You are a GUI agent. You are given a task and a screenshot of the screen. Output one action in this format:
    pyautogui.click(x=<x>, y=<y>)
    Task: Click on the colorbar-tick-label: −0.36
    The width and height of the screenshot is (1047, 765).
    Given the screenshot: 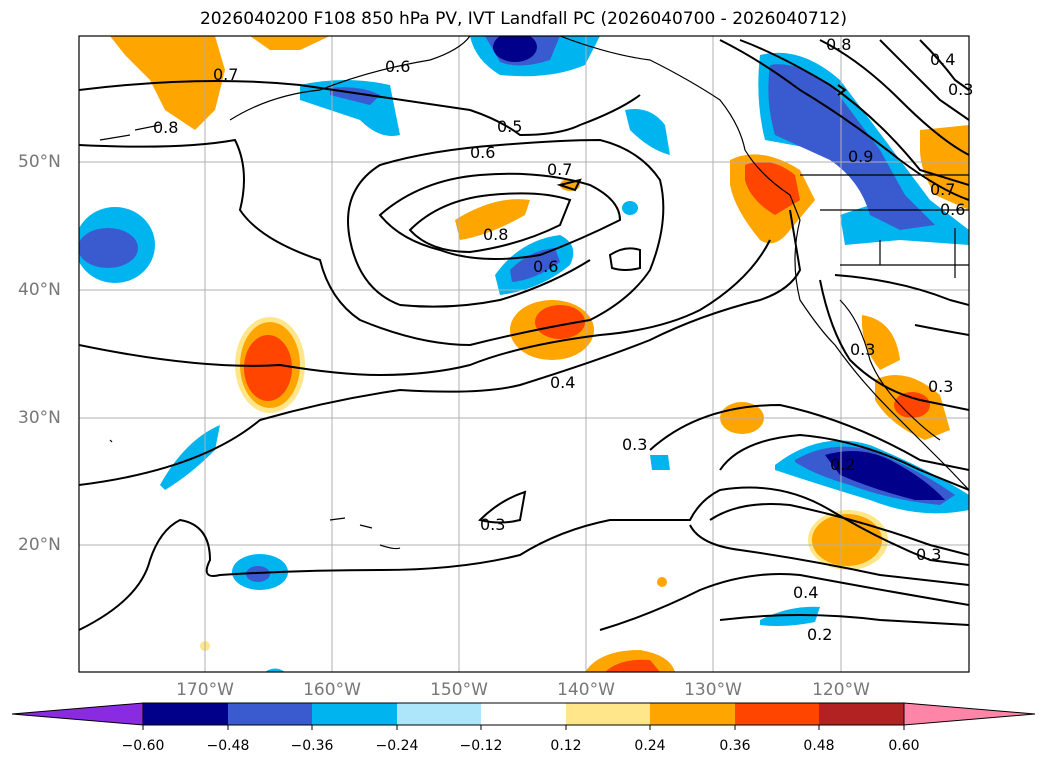 What is the action you would take?
    pyautogui.click(x=312, y=746)
    